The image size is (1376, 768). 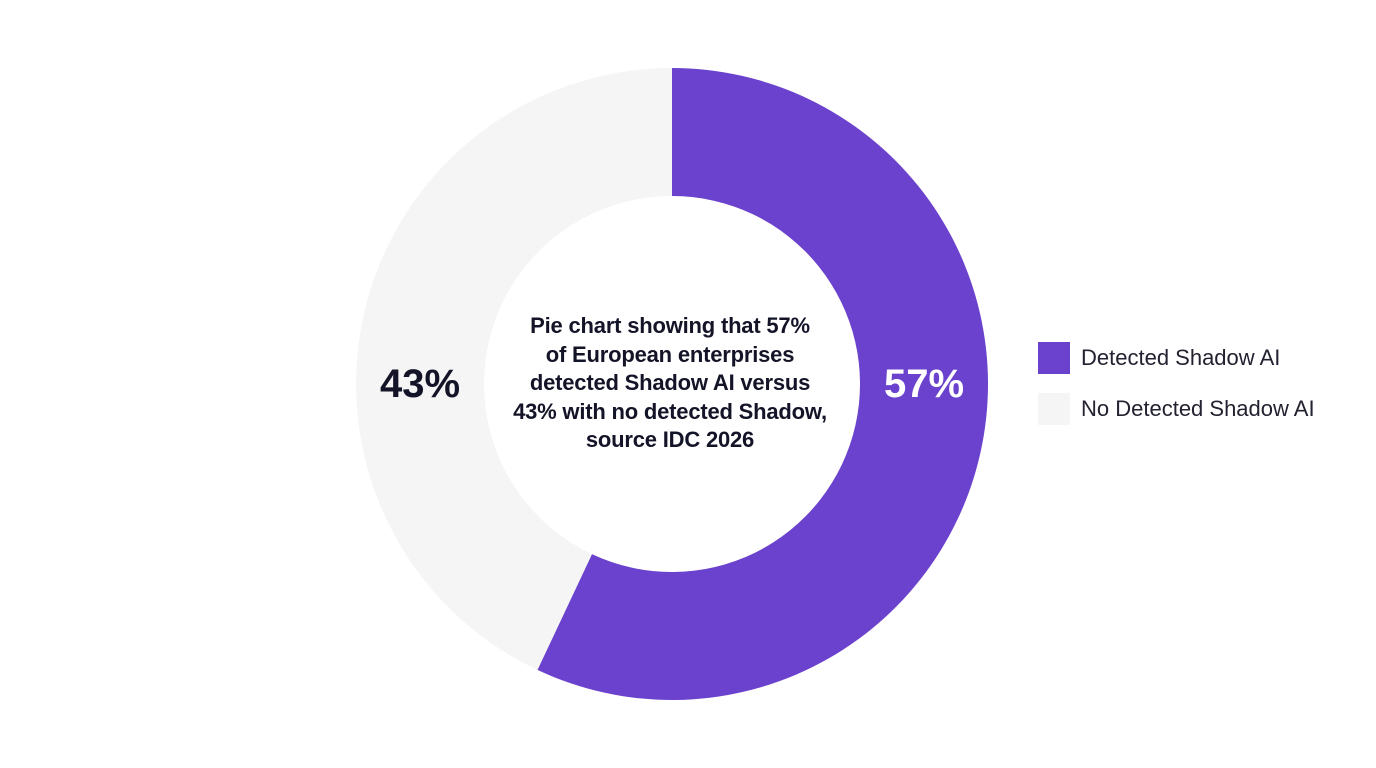 I want to click on slice-label-detected-shadow-ai: 57%, so click(x=924, y=384).